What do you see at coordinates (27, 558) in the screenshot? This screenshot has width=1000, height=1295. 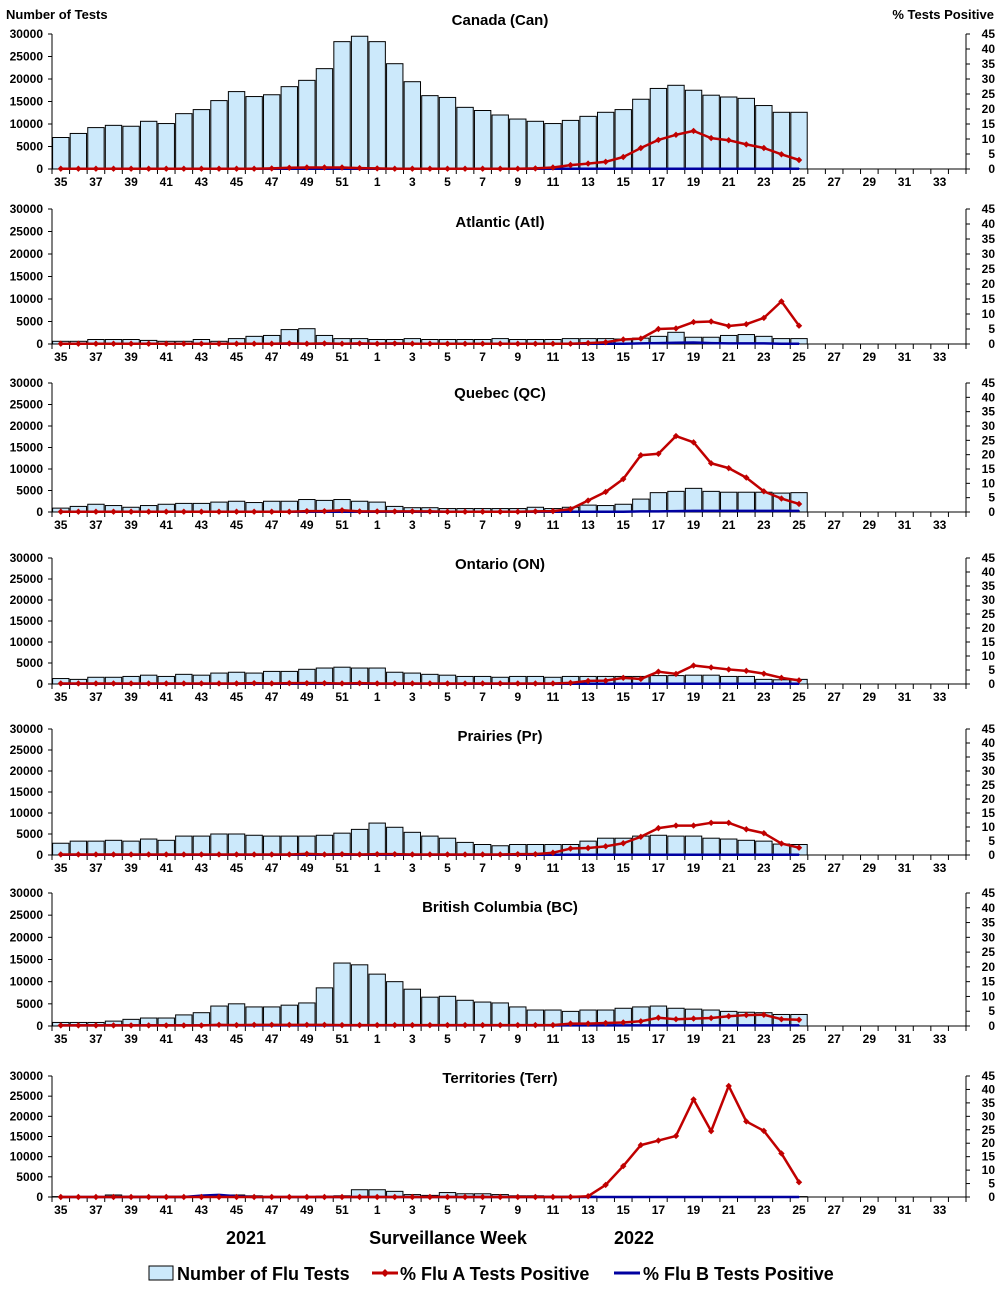 I see `left-tick-label: 30000` at bounding box center [27, 558].